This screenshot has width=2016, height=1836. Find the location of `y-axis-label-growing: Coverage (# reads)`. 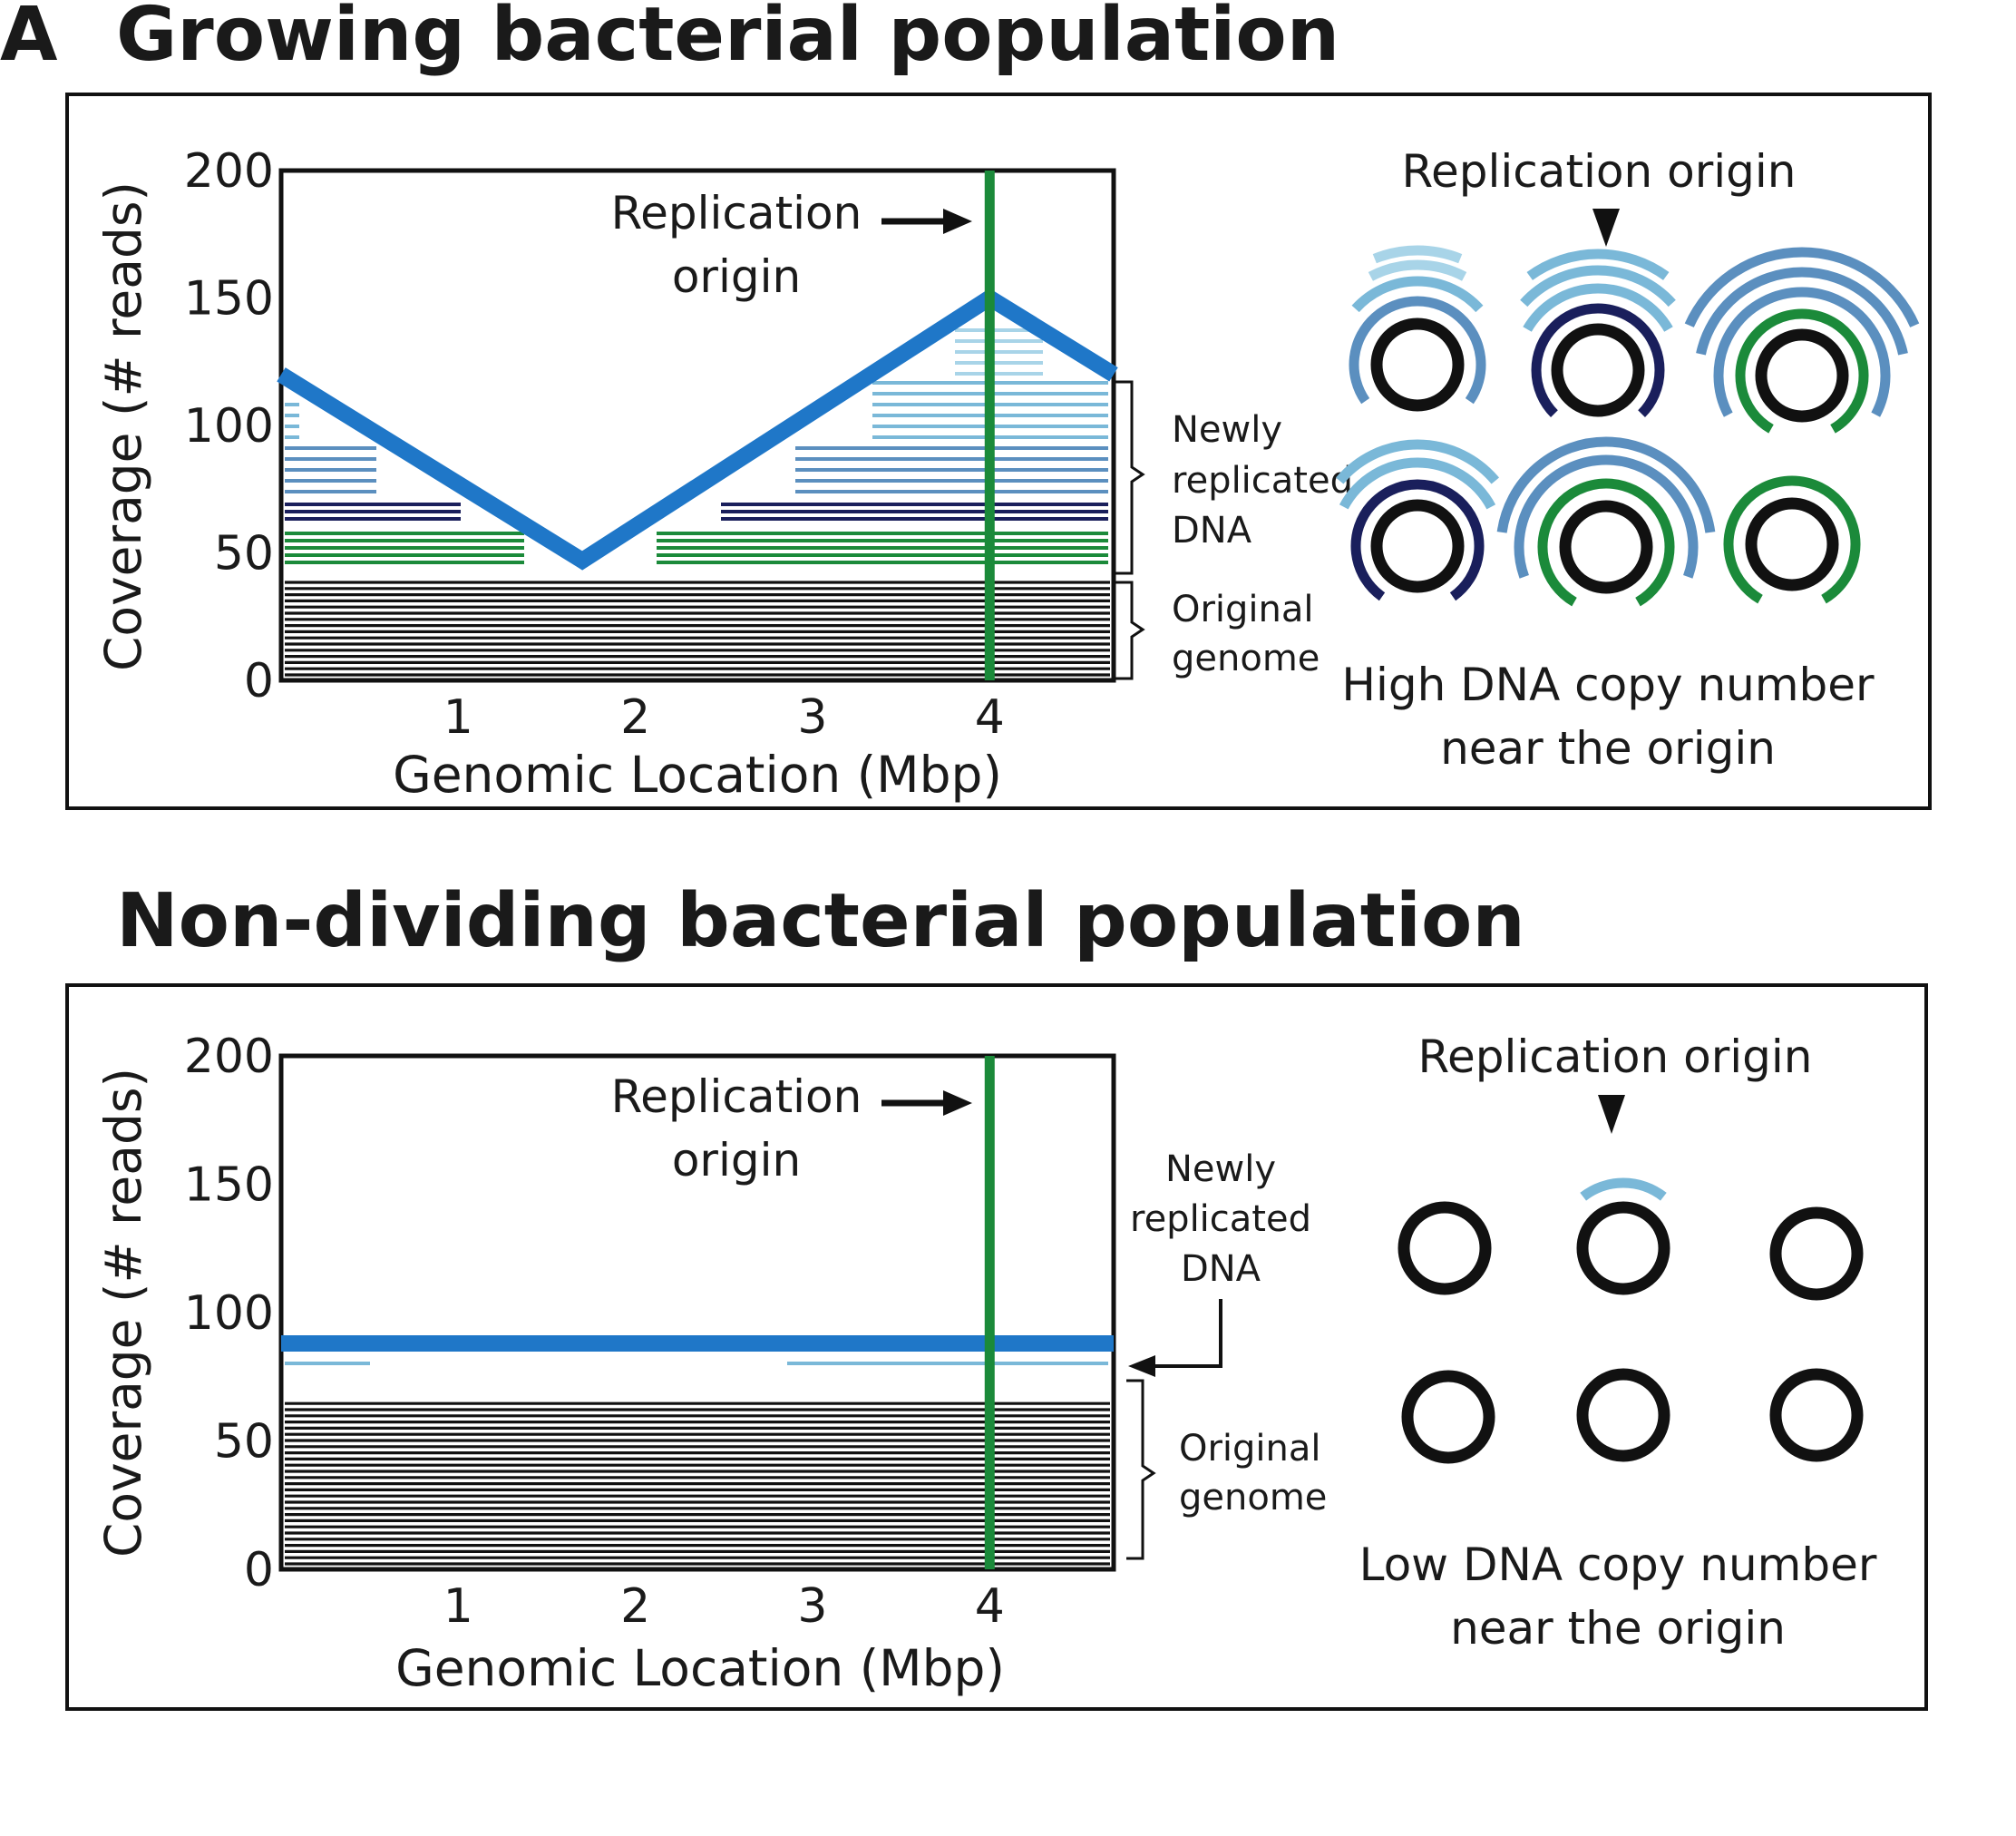

y-axis-label-growing: Coverage (# reads) is located at coordinates (123, 426).